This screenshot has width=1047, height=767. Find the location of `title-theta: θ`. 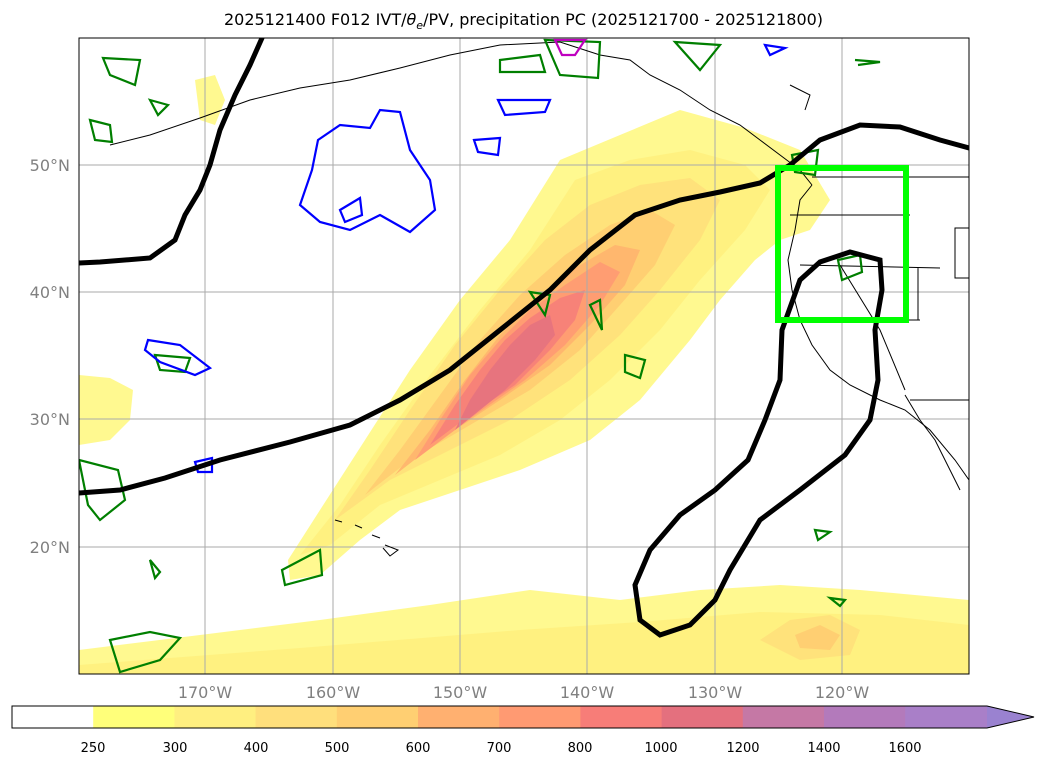

title-theta: θ is located at coordinates (411, 19).